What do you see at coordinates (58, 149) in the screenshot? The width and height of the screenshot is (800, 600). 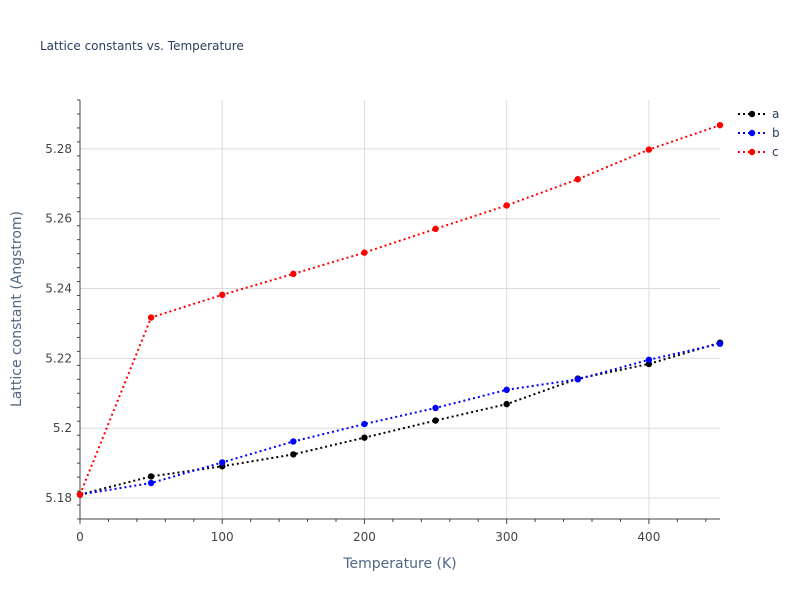 I see `y-tick-label: 5.28` at bounding box center [58, 149].